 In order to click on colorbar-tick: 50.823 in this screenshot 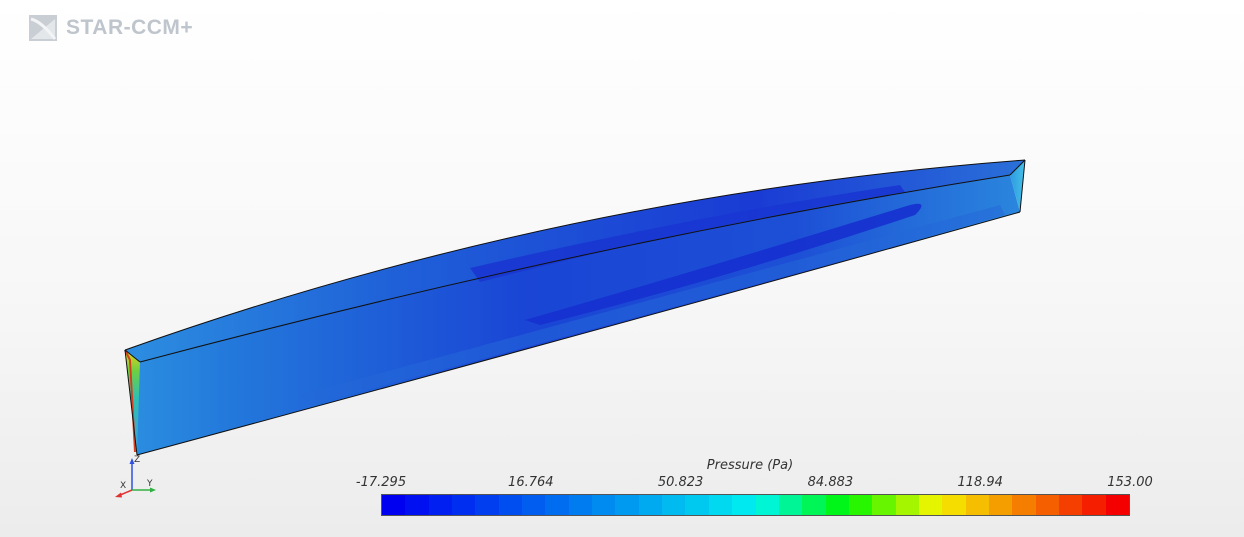, I will do `click(680, 482)`.